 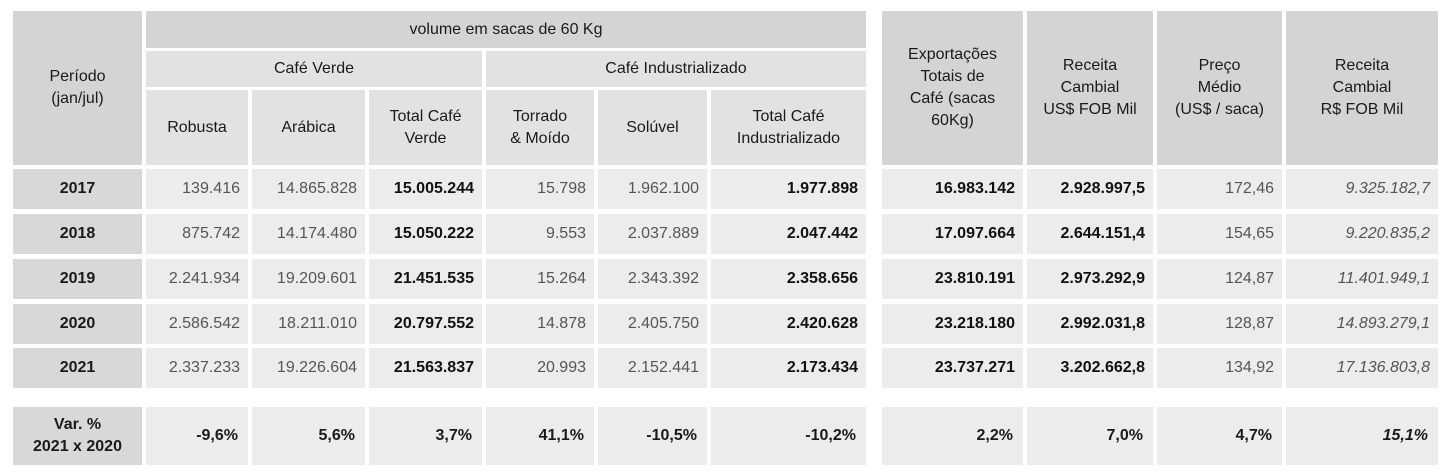 I want to click on header-cafe-verde: Café Verde, so click(x=314, y=69).